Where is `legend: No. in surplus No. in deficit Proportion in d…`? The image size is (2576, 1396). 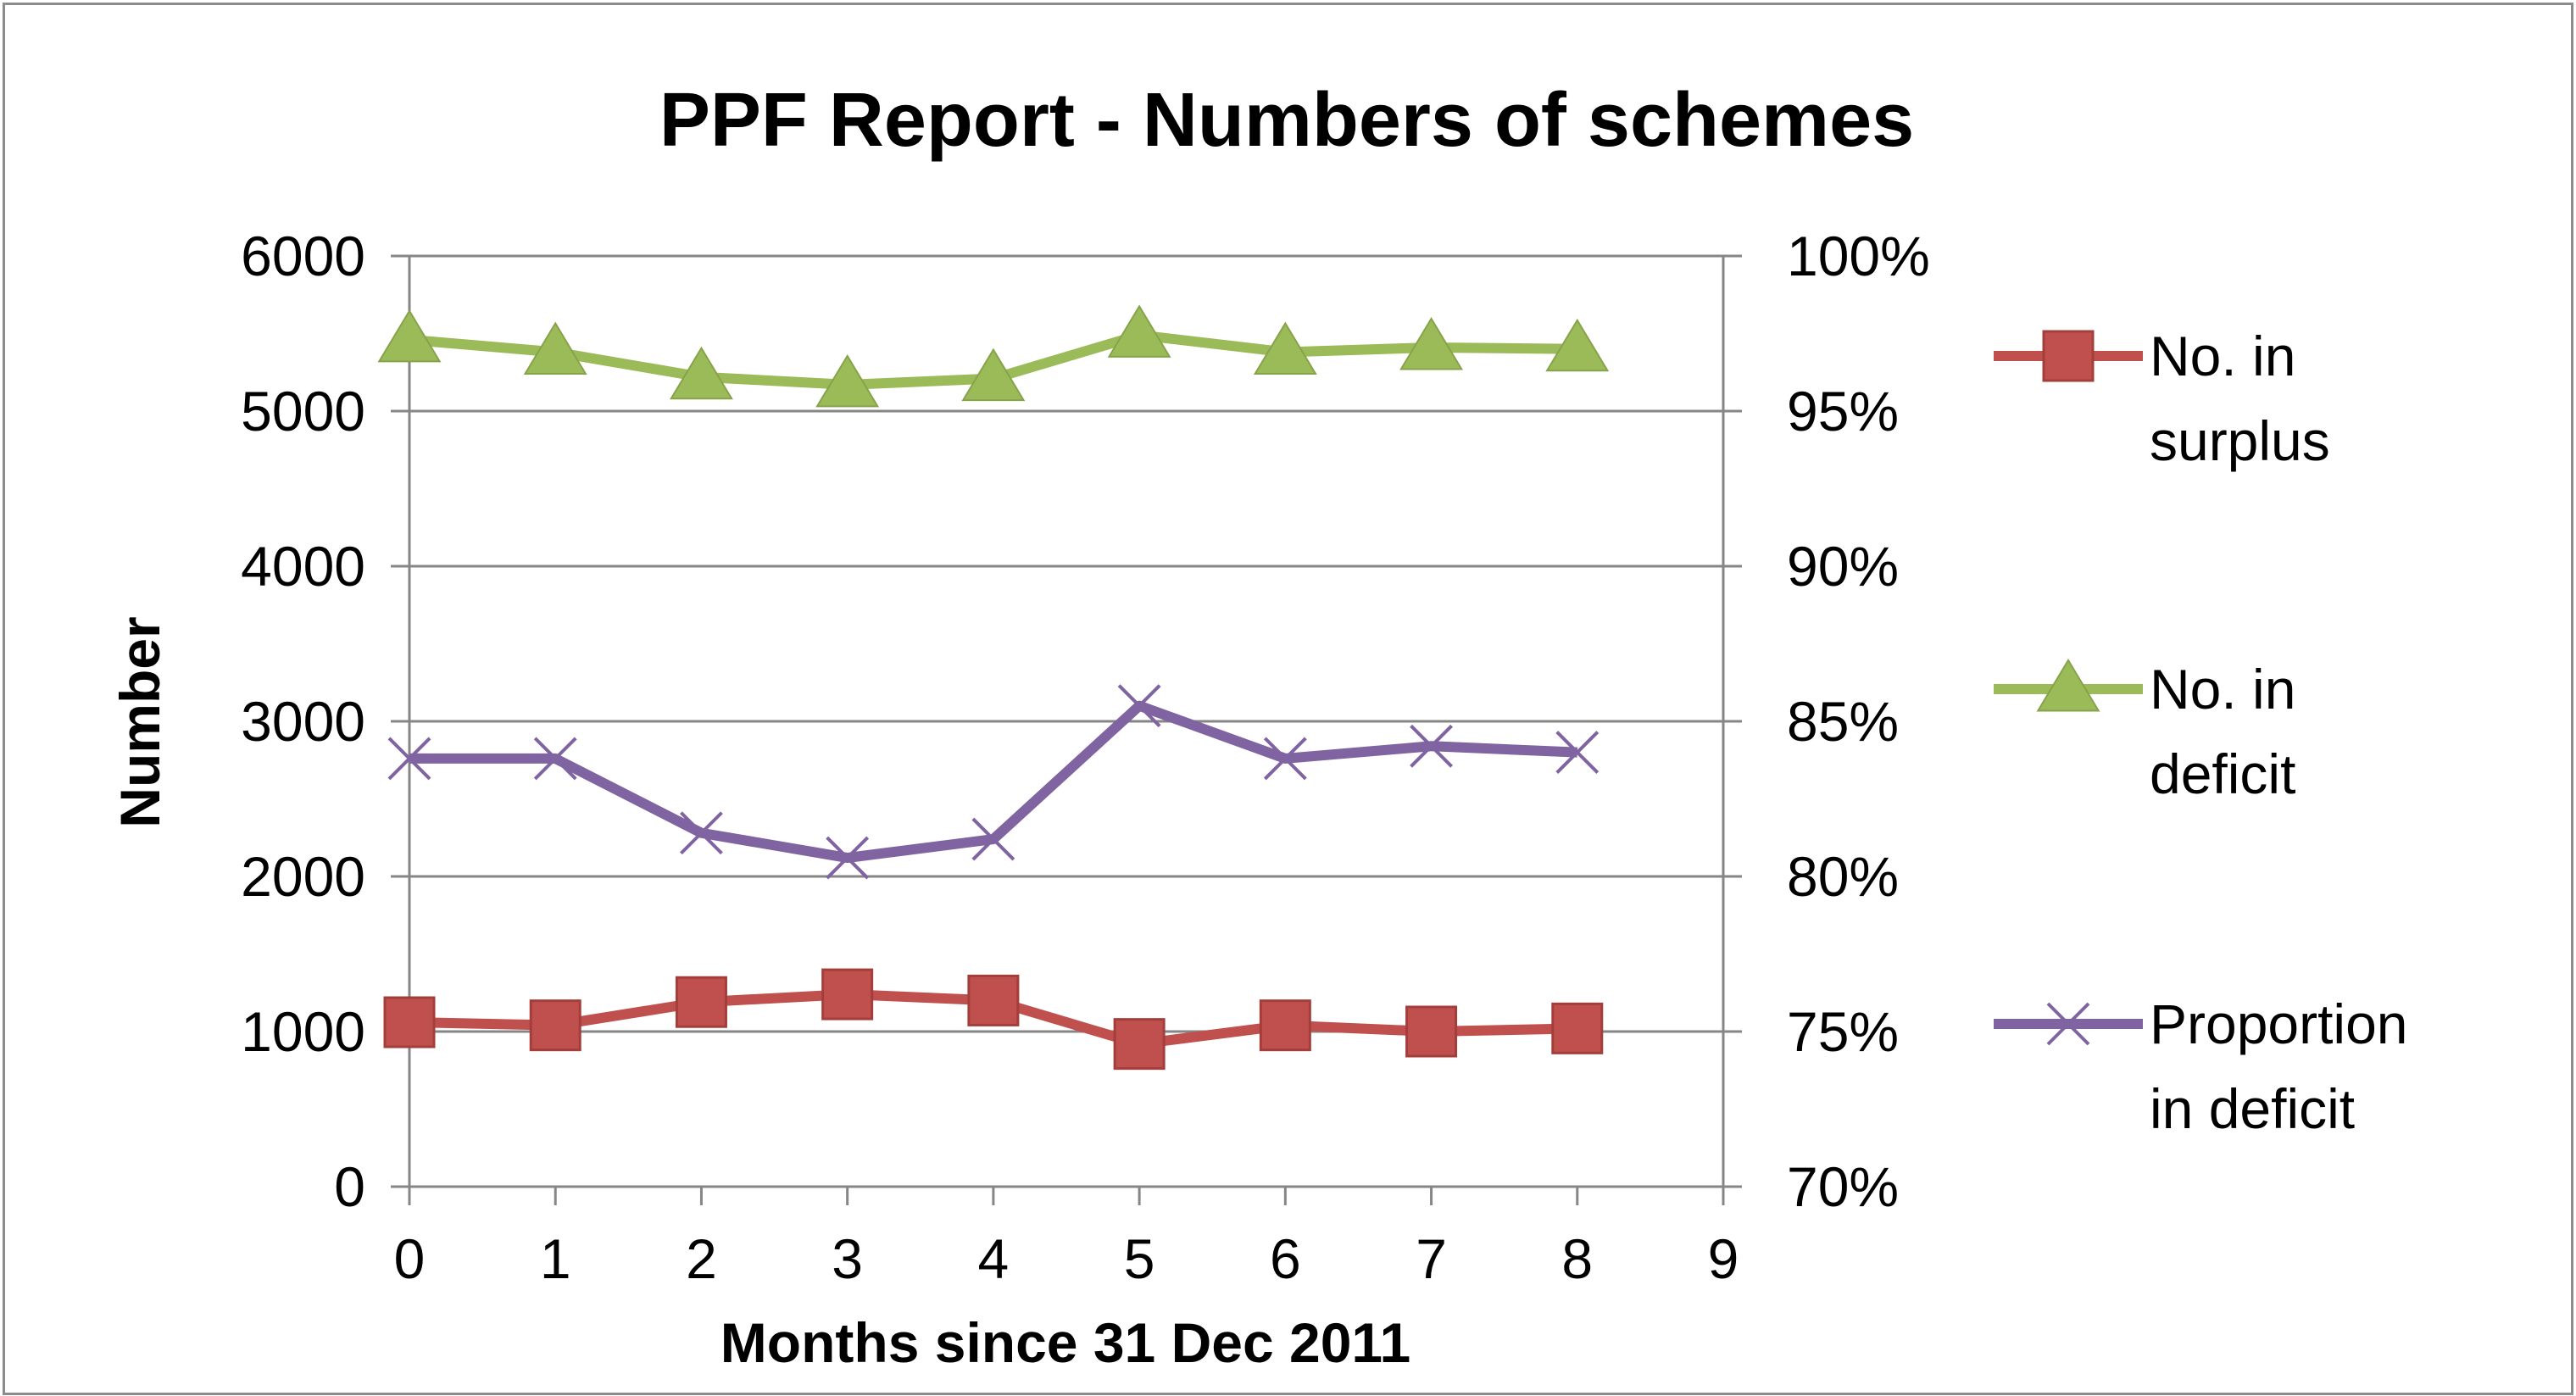 legend: No. in surplus No. in deficit Proportion in d… is located at coordinates (2201, 732).